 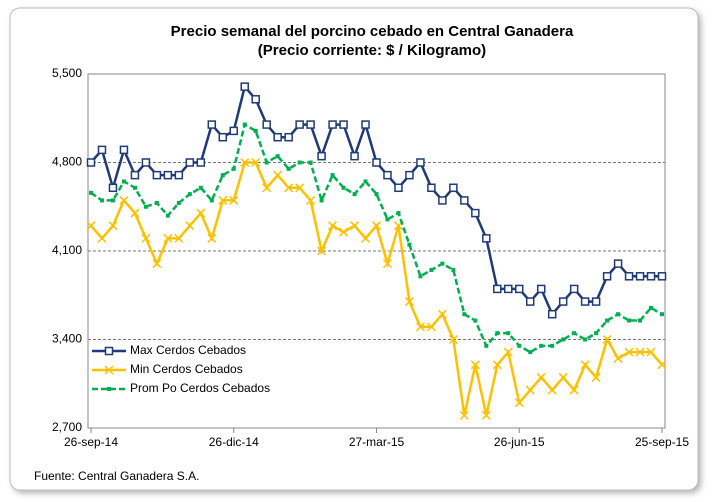 I want to click on legend-label: Prom Po Cerdos Cebados, so click(x=200, y=388).